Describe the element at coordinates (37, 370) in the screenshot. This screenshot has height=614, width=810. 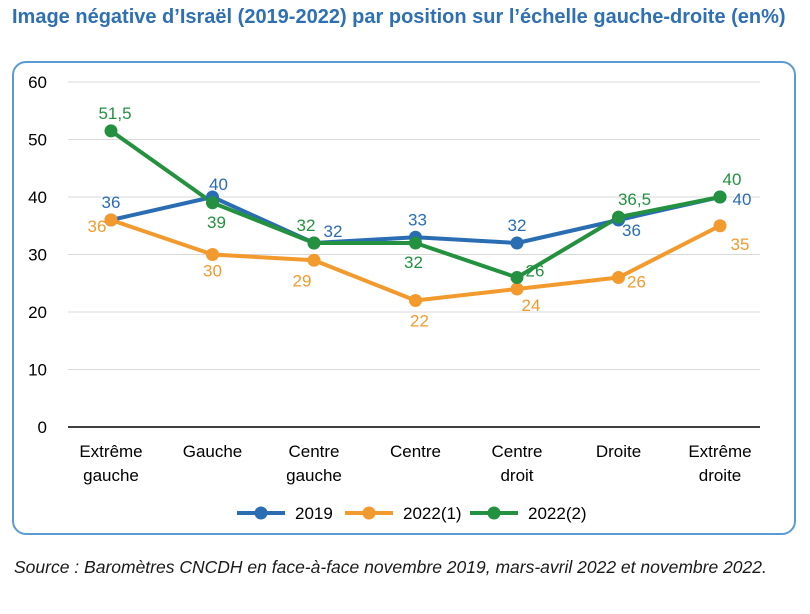
I see `y-tick-label: 10` at that location.